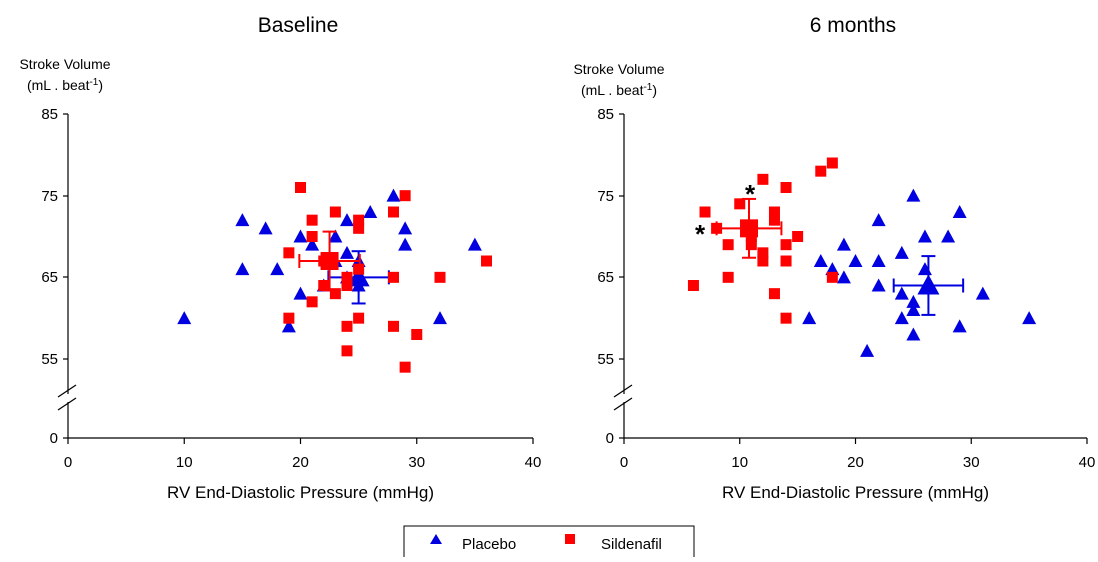  I want to click on y-unit-superscript: -1, so click(647, 87).